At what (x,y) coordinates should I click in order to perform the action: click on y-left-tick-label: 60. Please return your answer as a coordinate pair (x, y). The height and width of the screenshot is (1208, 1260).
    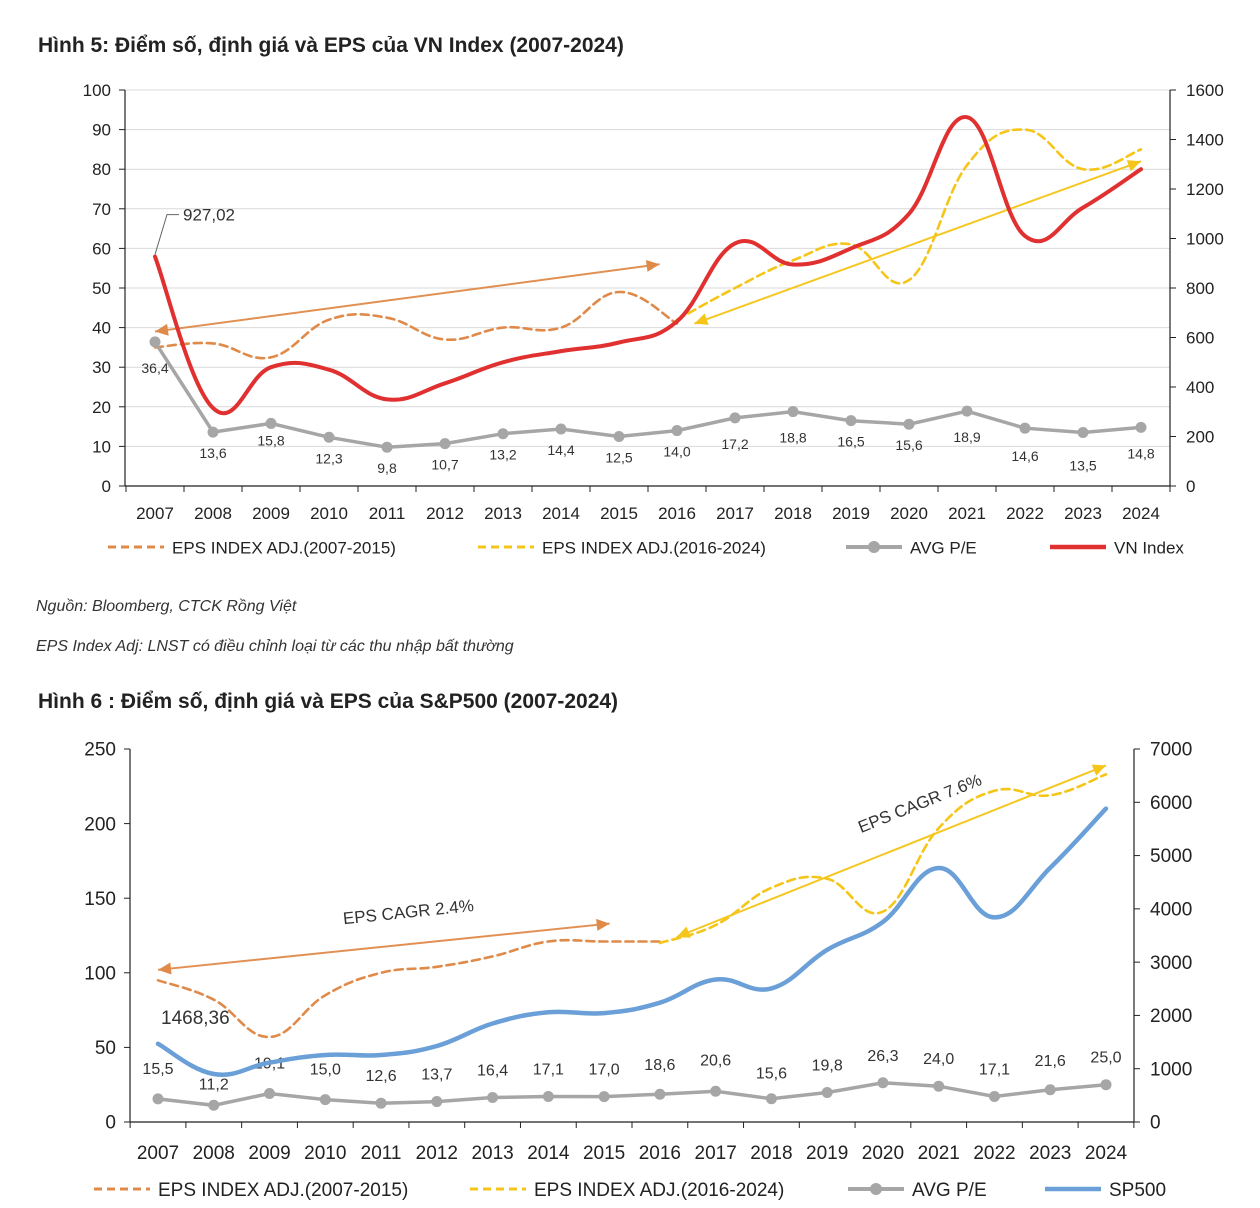
    Looking at the image, I should click on (101, 248).